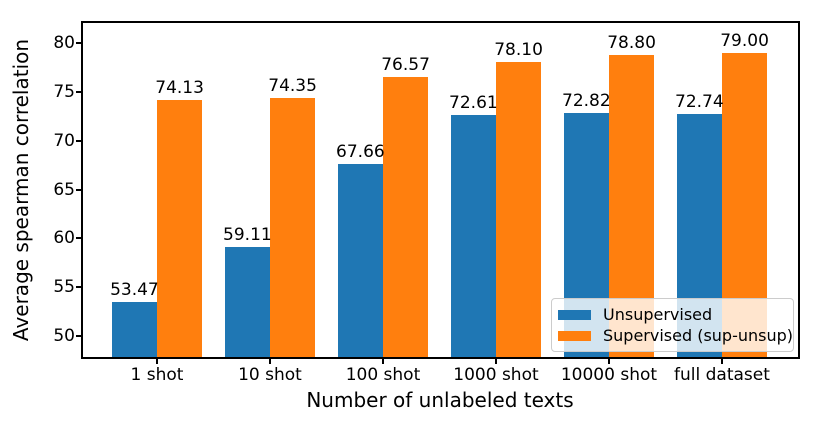 This screenshot has height=424, width=820. Describe the element at coordinates (64, 189) in the screenshot. I see `y-tick-label: 65` at that location.